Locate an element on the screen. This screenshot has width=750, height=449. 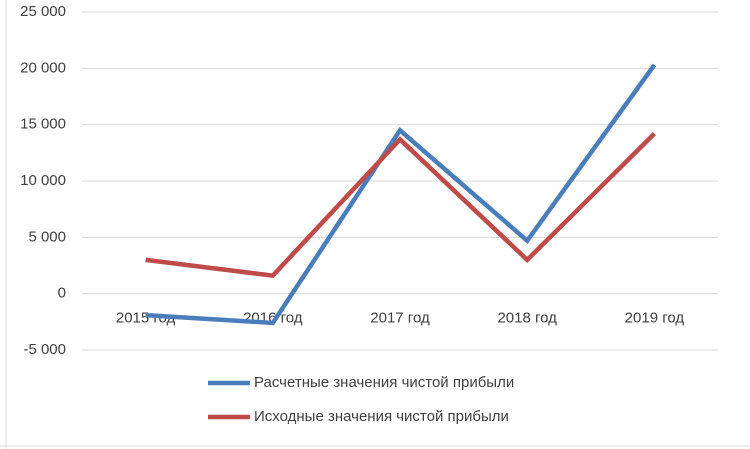
y-tick-label: 20 000 is located at coordinates (43, 67).